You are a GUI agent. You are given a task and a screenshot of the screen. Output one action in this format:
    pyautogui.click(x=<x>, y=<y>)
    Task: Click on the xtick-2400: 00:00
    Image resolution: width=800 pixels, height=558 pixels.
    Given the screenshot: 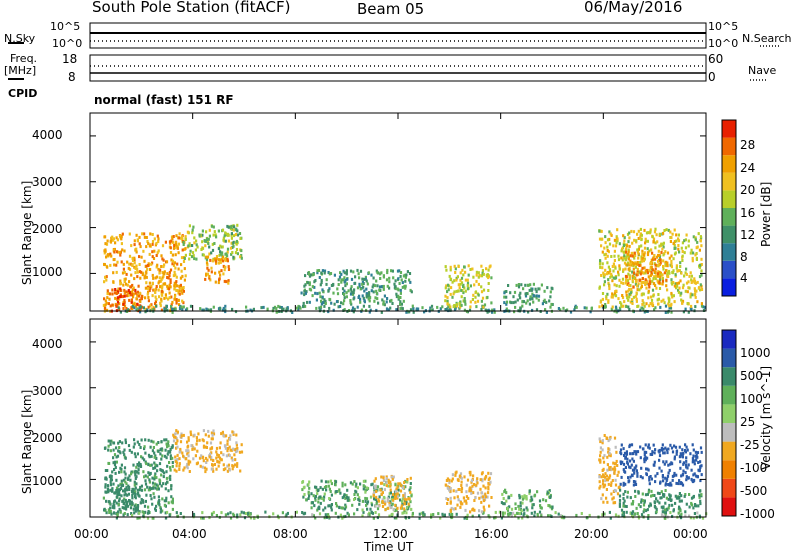 What is the action you would take?
    pyautogui.click(x=690, y=534)
    